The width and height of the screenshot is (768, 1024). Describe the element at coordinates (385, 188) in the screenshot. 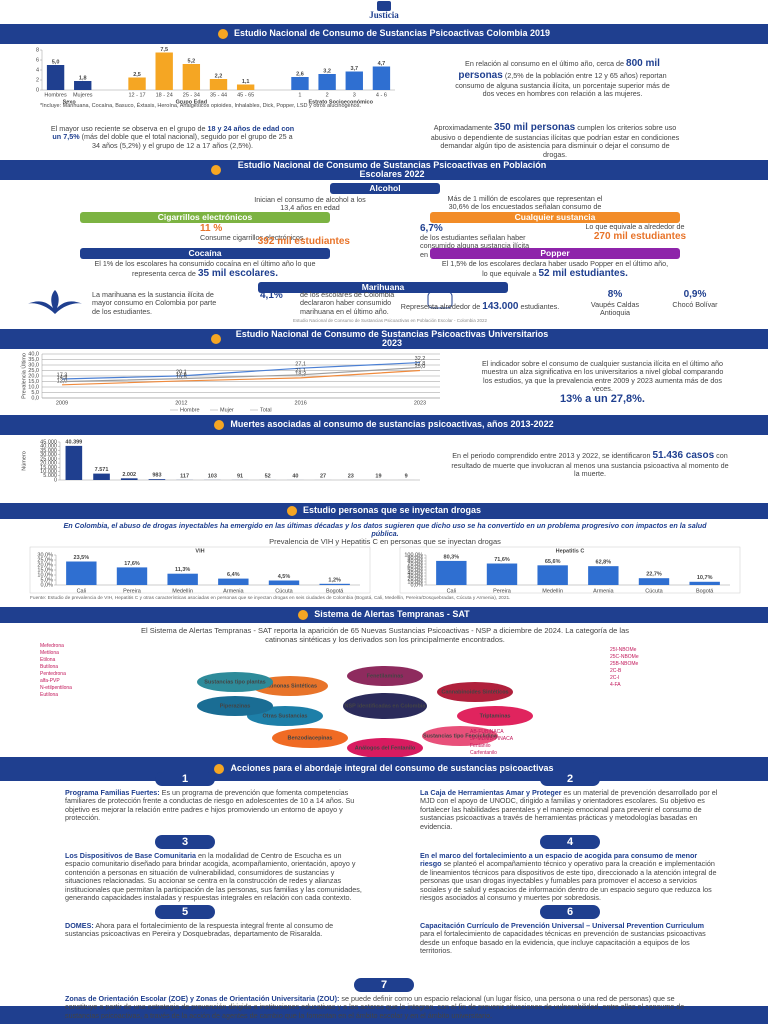

I see `category-label: Alcohol` at that location.